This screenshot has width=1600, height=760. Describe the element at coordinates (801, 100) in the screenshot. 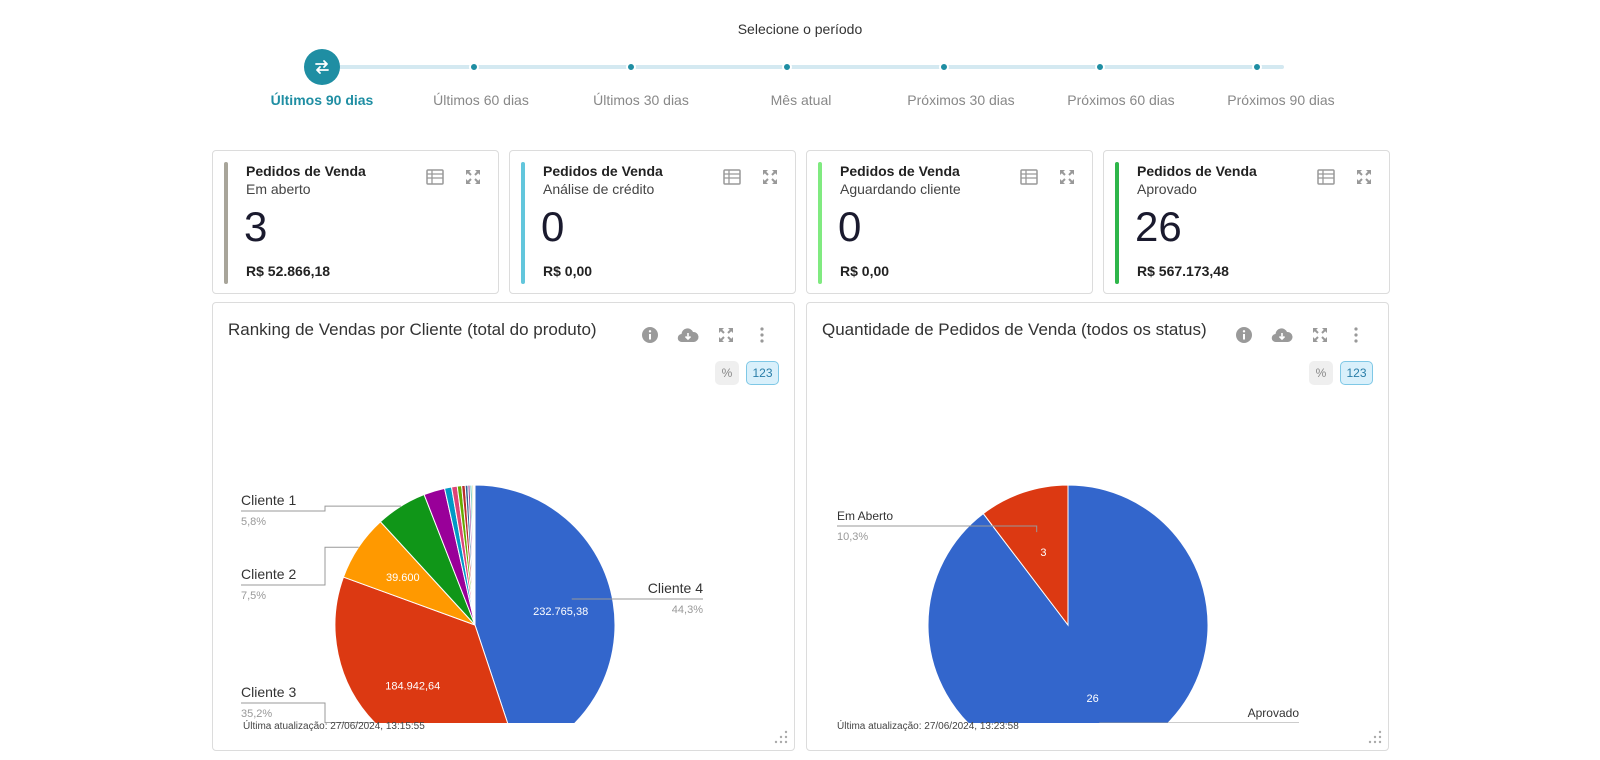

I see `period-option-current-month: Mês atual` at that location.